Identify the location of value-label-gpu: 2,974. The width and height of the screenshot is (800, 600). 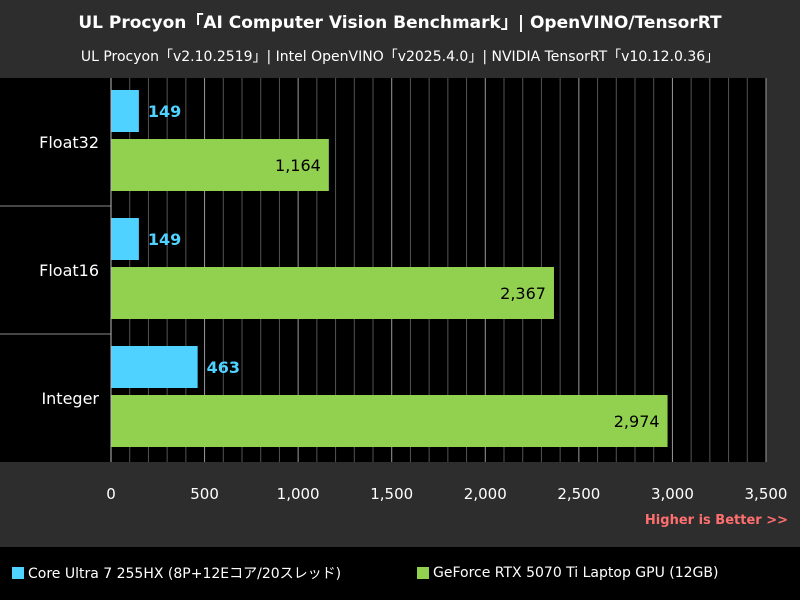
(637, 421).